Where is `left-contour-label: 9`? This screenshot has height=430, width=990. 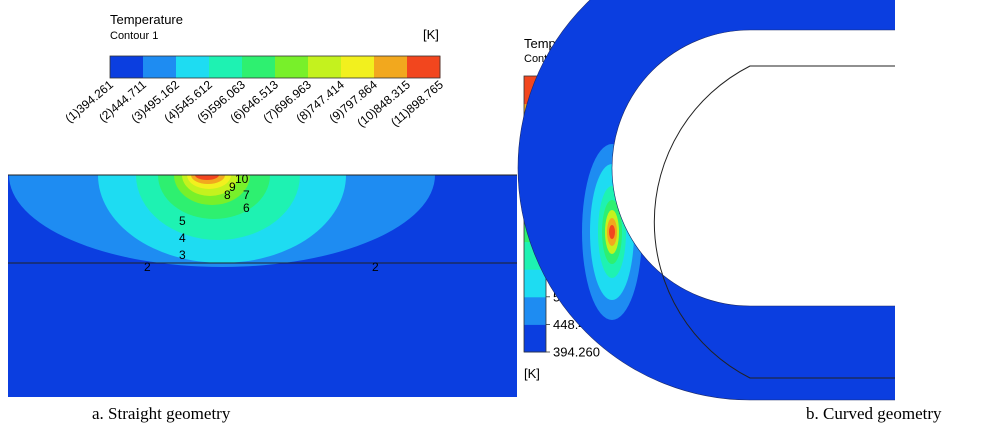 left-contour-label: 9 is located at coordinates (232, 187).